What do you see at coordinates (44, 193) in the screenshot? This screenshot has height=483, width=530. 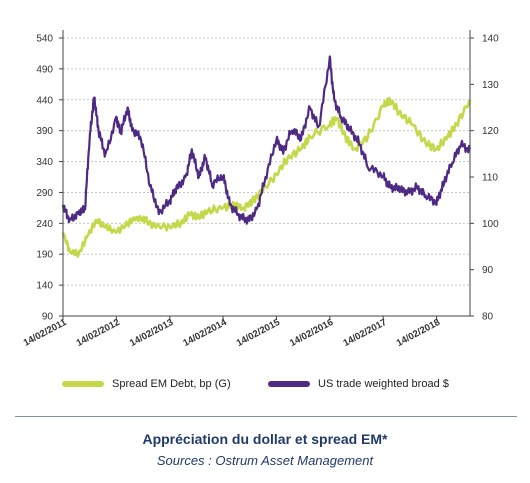 I see `left-tick-label: 290` at bounding box center [44, 193].